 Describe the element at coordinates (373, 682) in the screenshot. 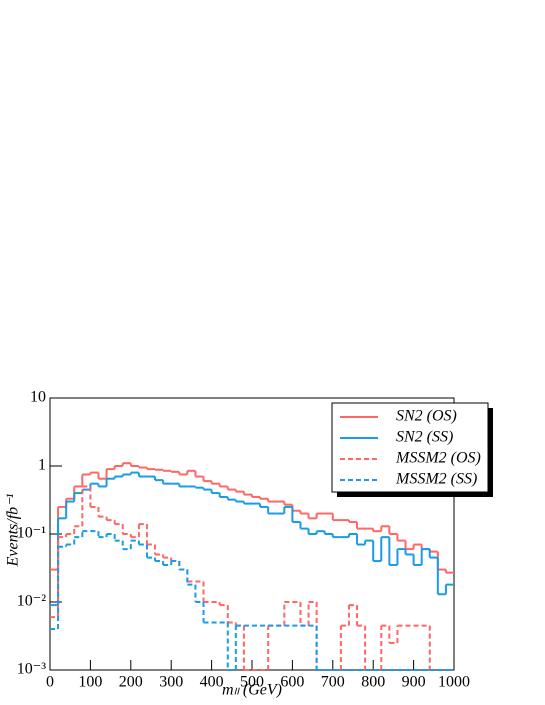

I see `x-tick-label: 800` at that location.